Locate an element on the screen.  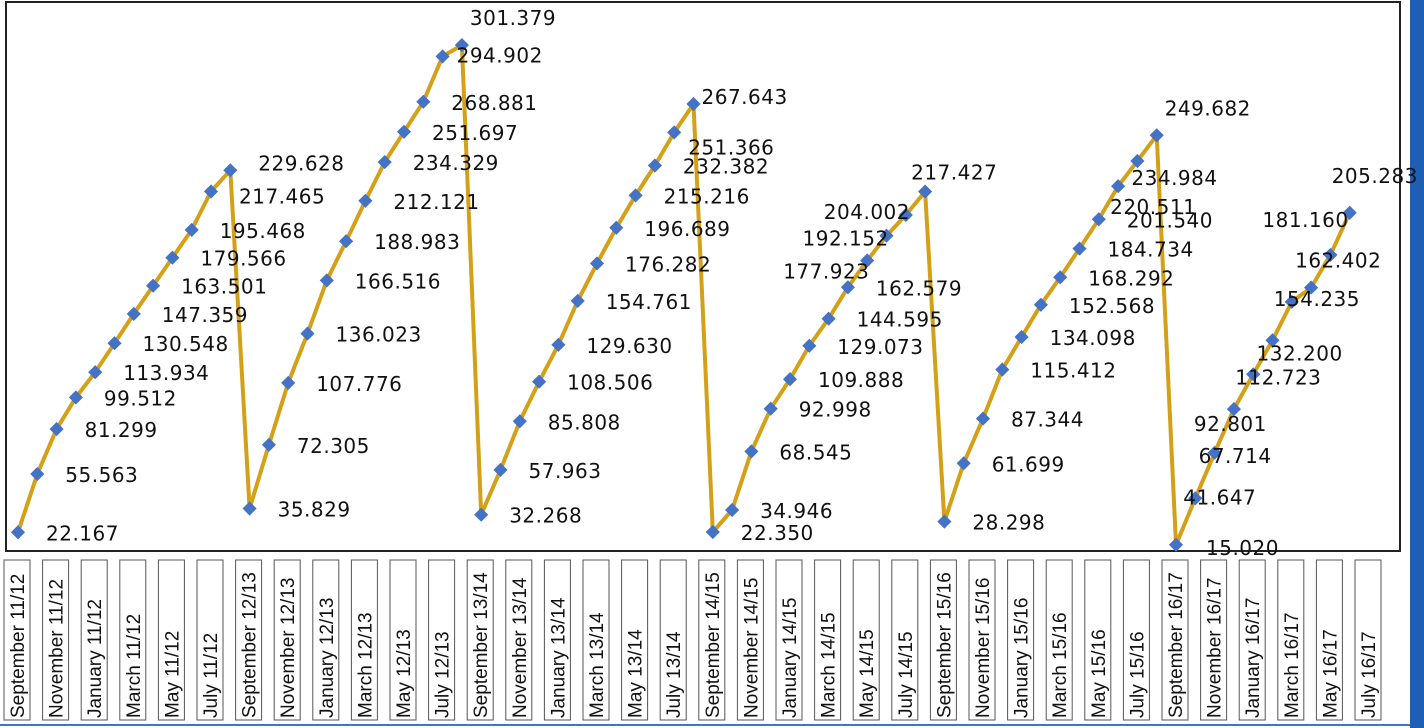
data-label: 196.689 is located at coordinates (687, 229).